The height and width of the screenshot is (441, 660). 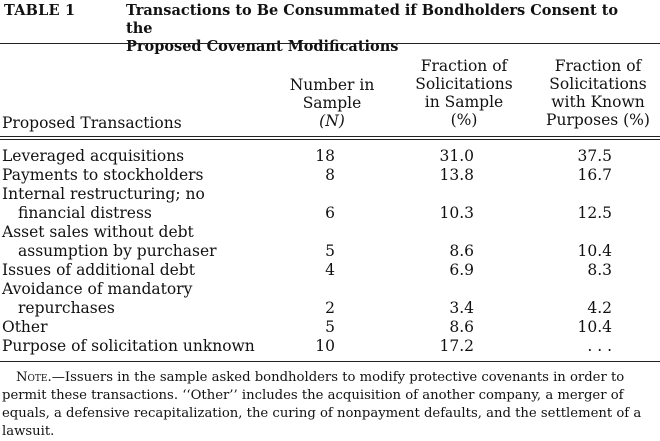 I want to click on table-row: Asset sales without debt, so click(x=330, y=232).